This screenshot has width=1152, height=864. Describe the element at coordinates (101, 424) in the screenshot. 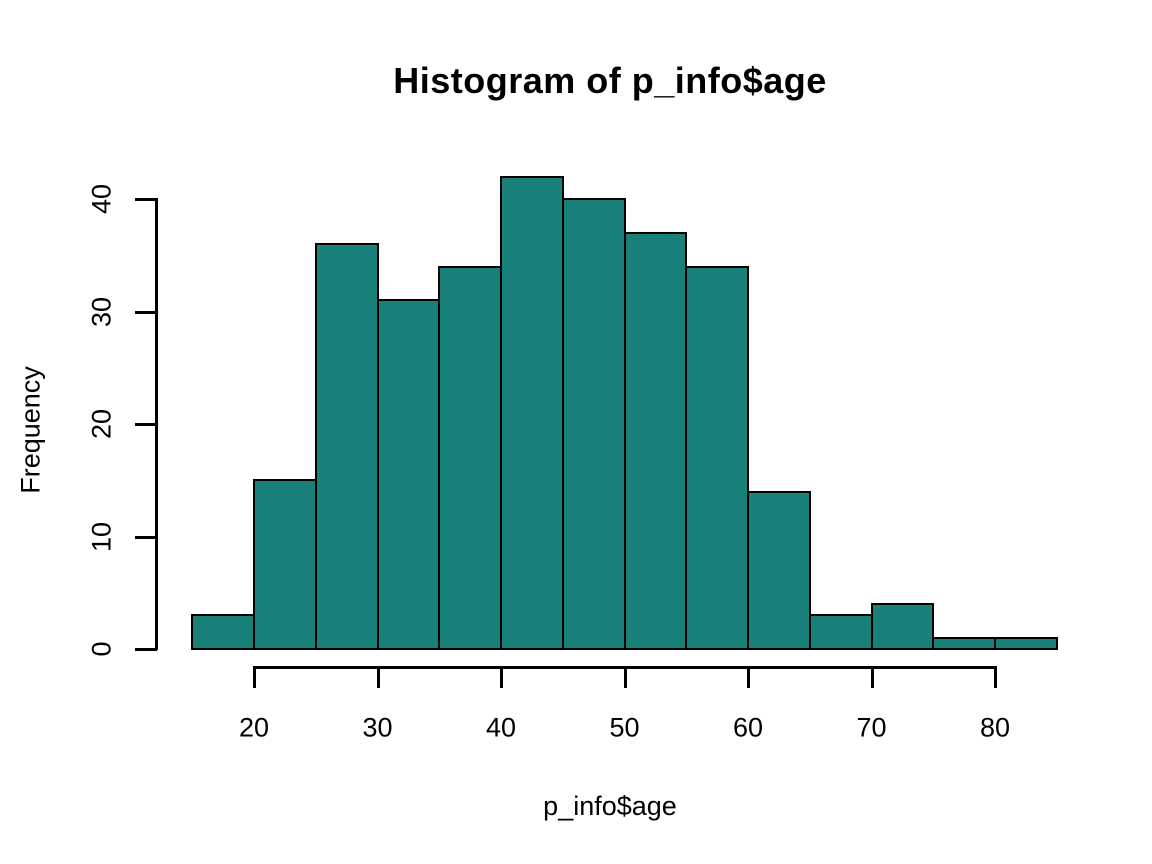

I see `y-tick-label: 20` at that location.